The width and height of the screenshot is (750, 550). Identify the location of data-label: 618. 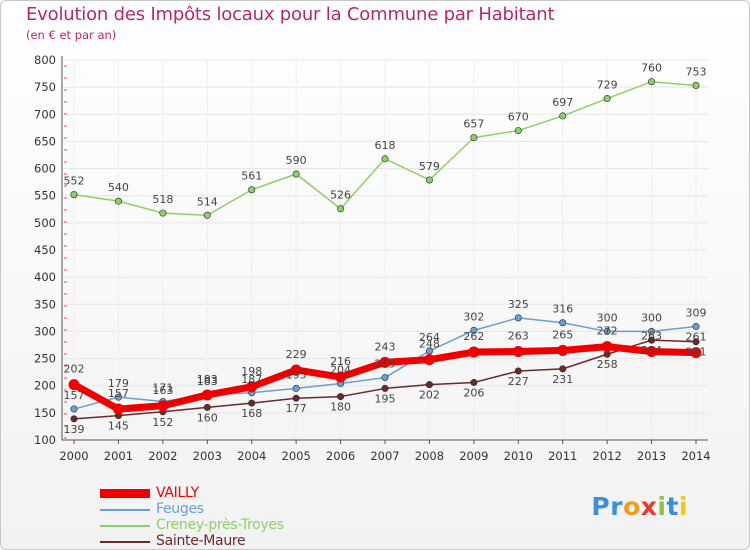
(385, 145).